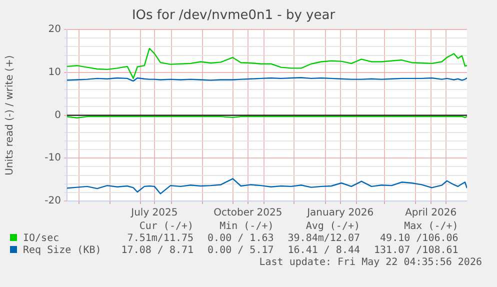  I want to click on text: Max (-/+), so click(430, 227).